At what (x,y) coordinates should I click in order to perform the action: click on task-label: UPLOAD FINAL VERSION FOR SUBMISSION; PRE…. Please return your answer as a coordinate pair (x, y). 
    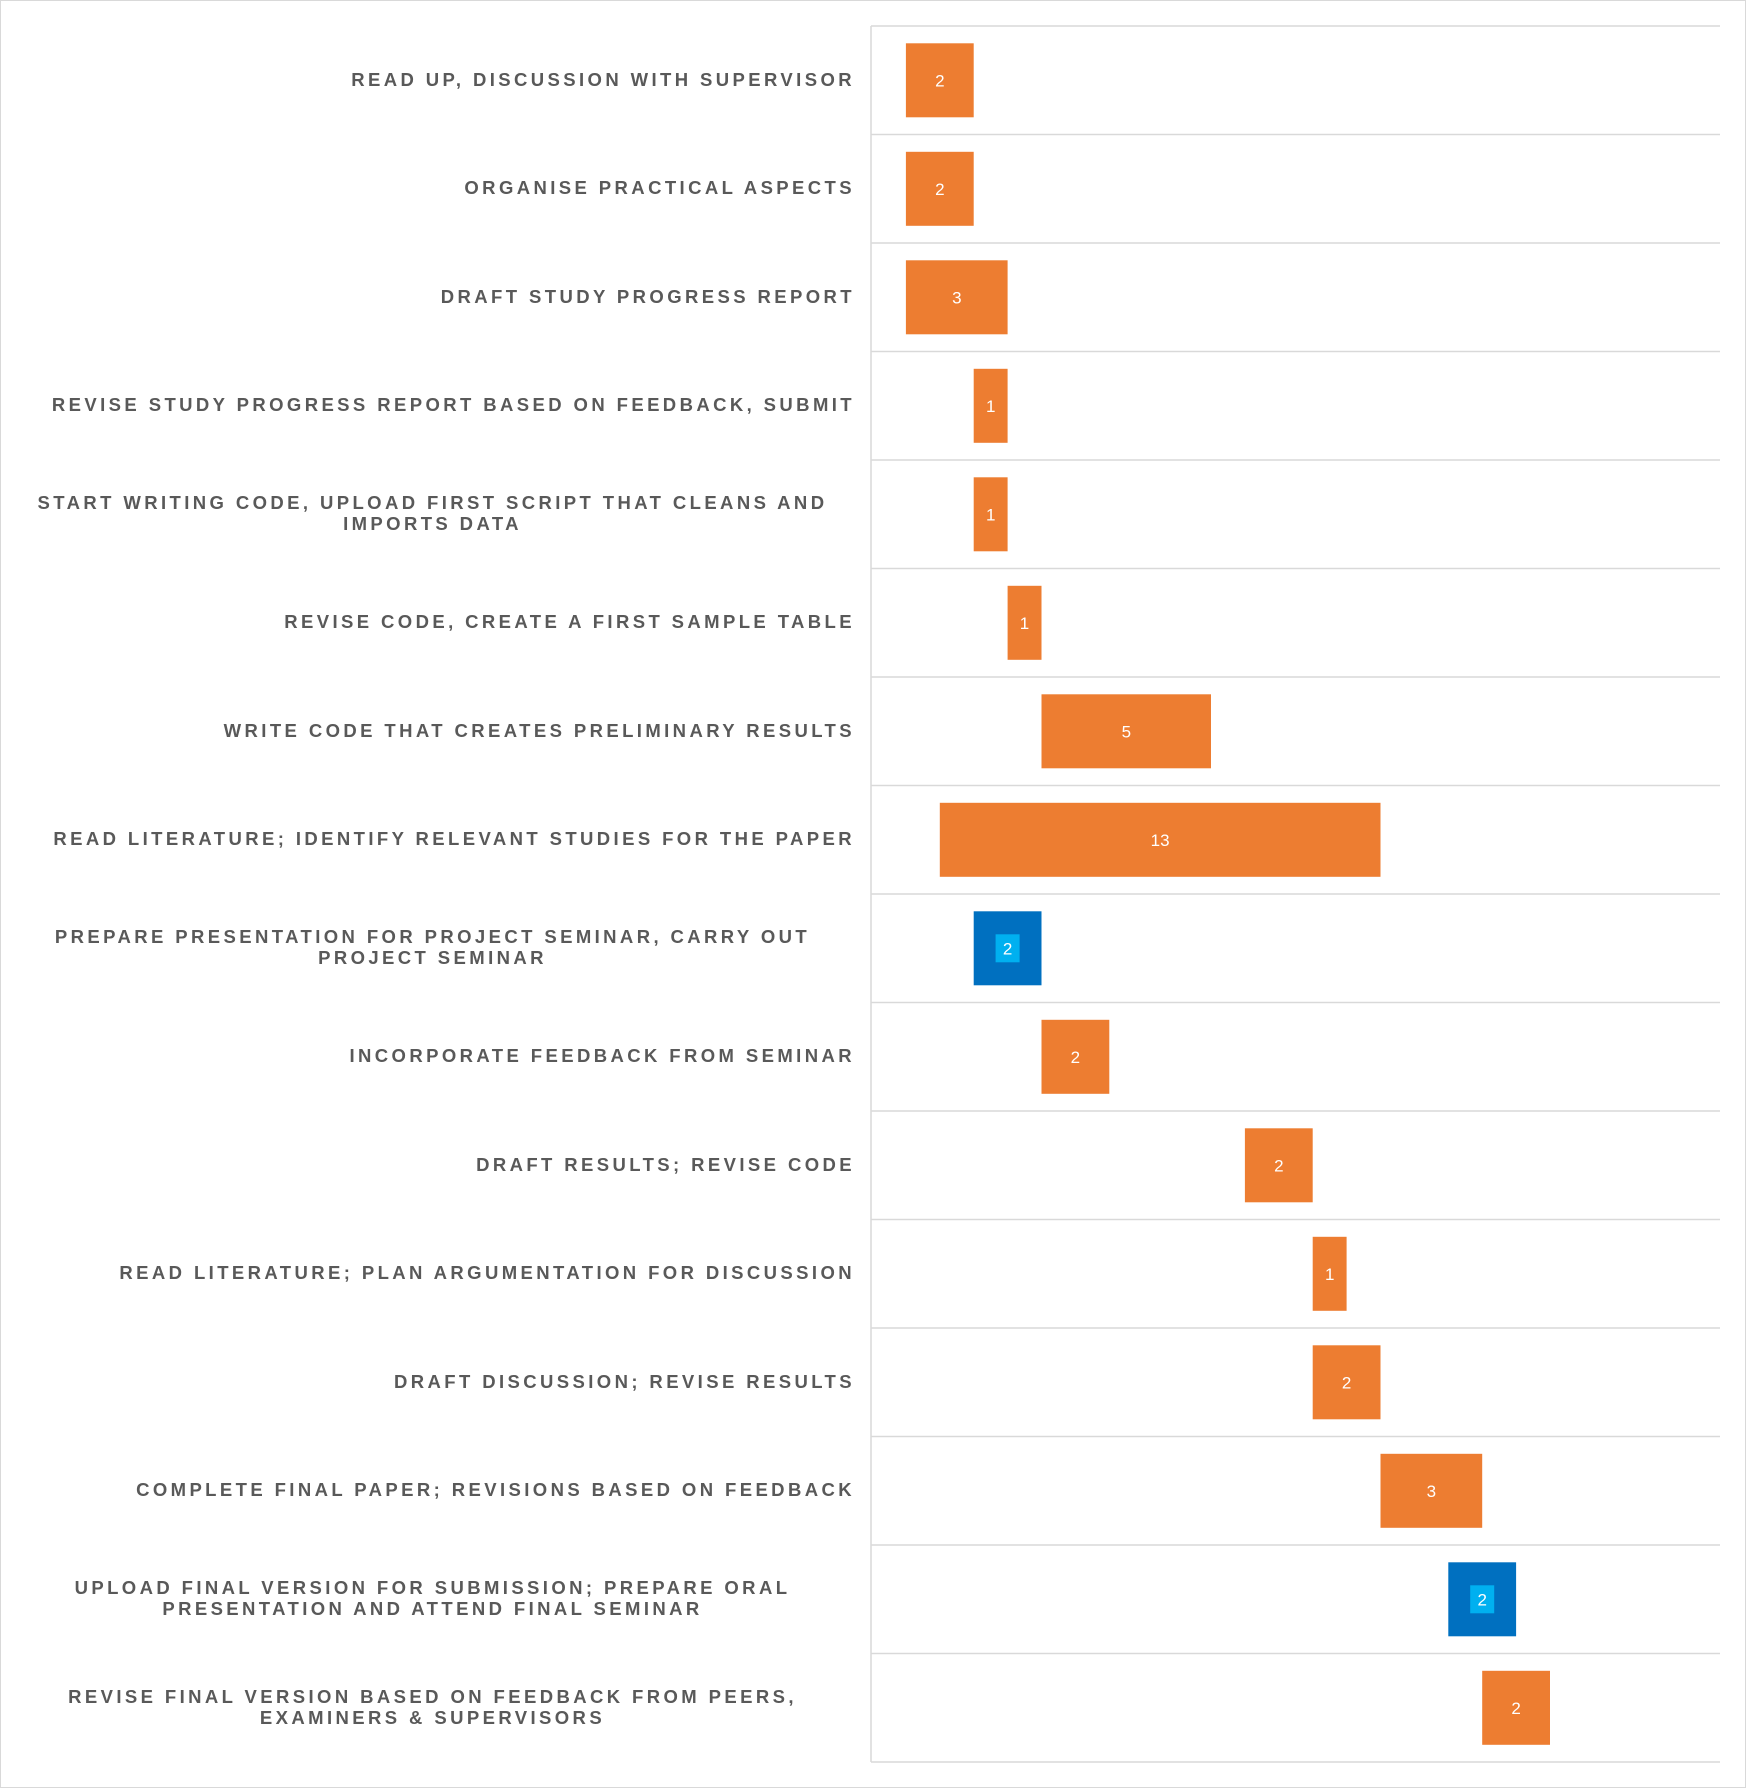
    Looking at the image, I should click on (432, 1598).